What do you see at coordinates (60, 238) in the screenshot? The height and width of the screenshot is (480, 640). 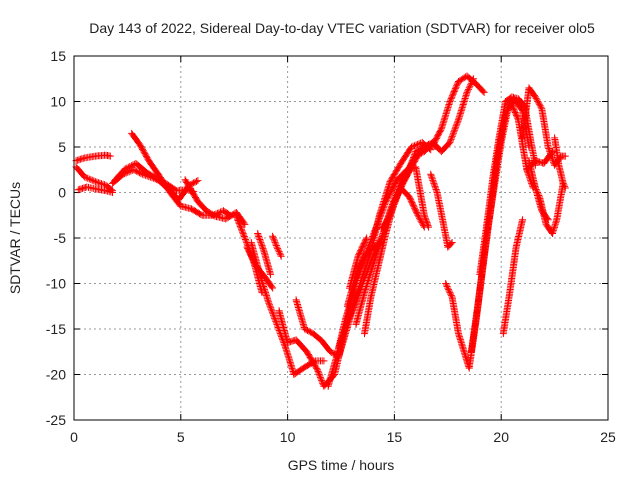 I see `y-tick-label: -5` at bounding box center [60, 238].